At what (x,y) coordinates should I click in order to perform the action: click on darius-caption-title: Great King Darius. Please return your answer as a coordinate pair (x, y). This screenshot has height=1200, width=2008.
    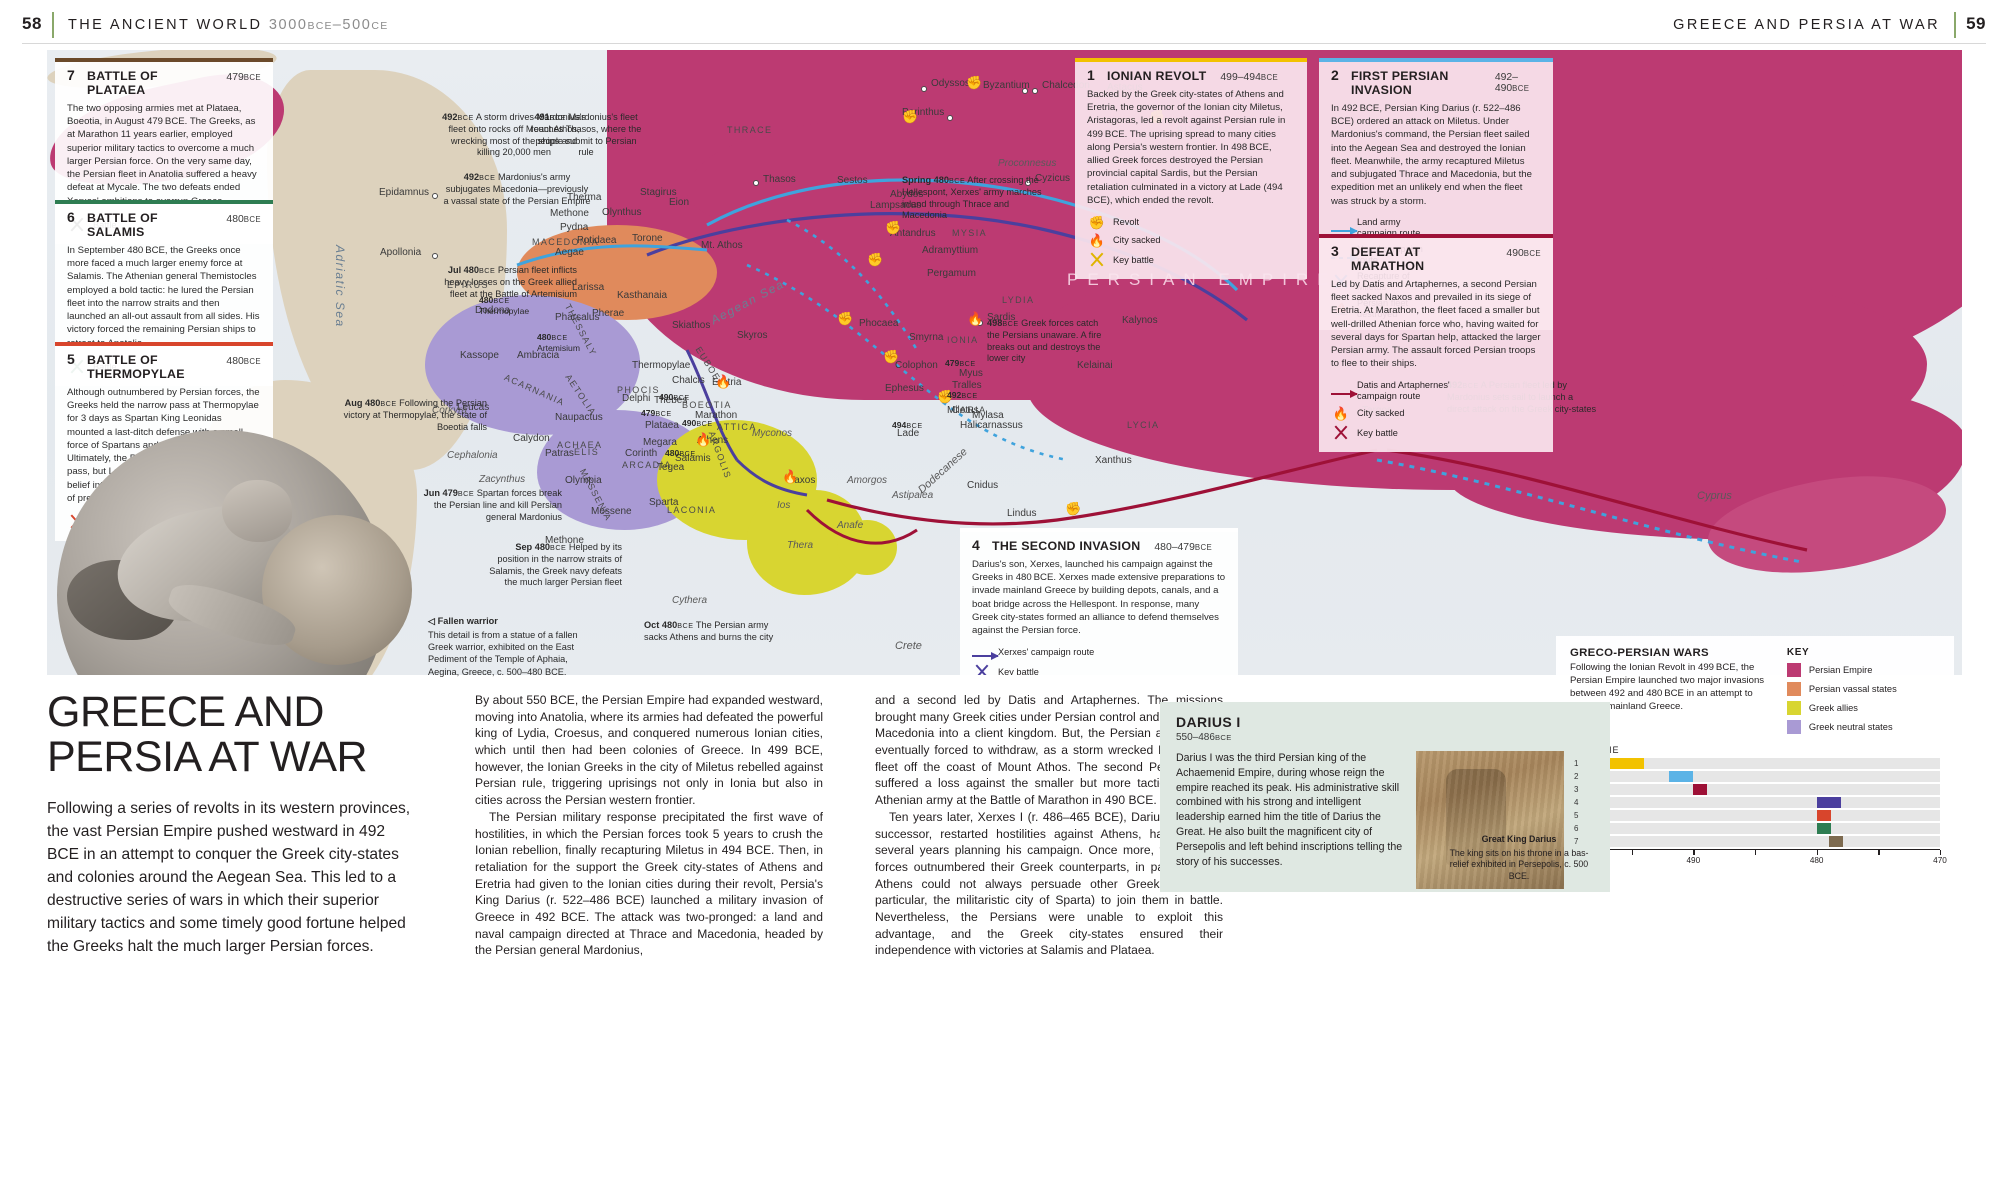
    Looking at the image, I should click on (1519, 839).